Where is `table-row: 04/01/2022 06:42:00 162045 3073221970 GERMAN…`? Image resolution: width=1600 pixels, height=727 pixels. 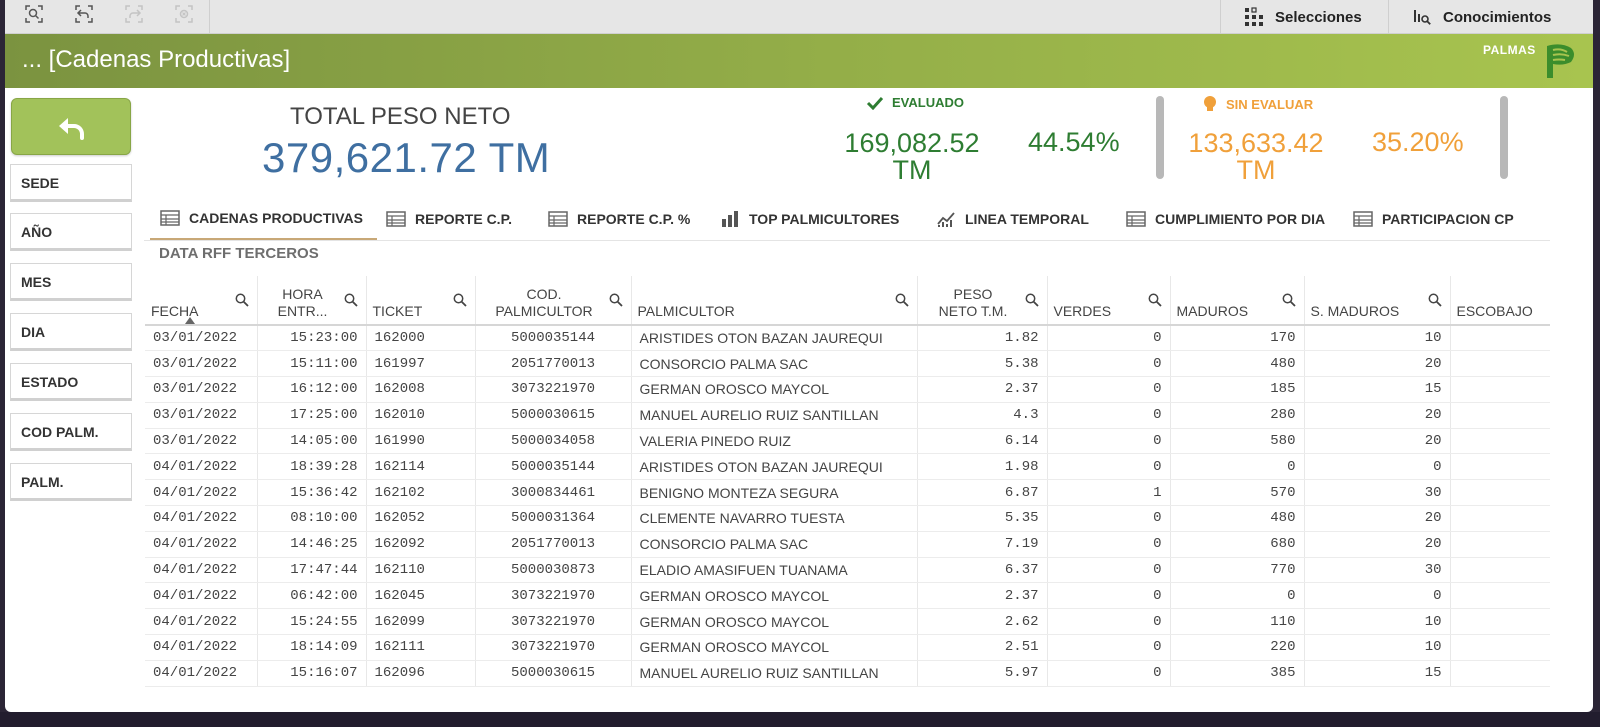 table-row: 04/01/2022 06:42:00 162045 3073221970 GERMAN… is located at coordinates (847, 596).